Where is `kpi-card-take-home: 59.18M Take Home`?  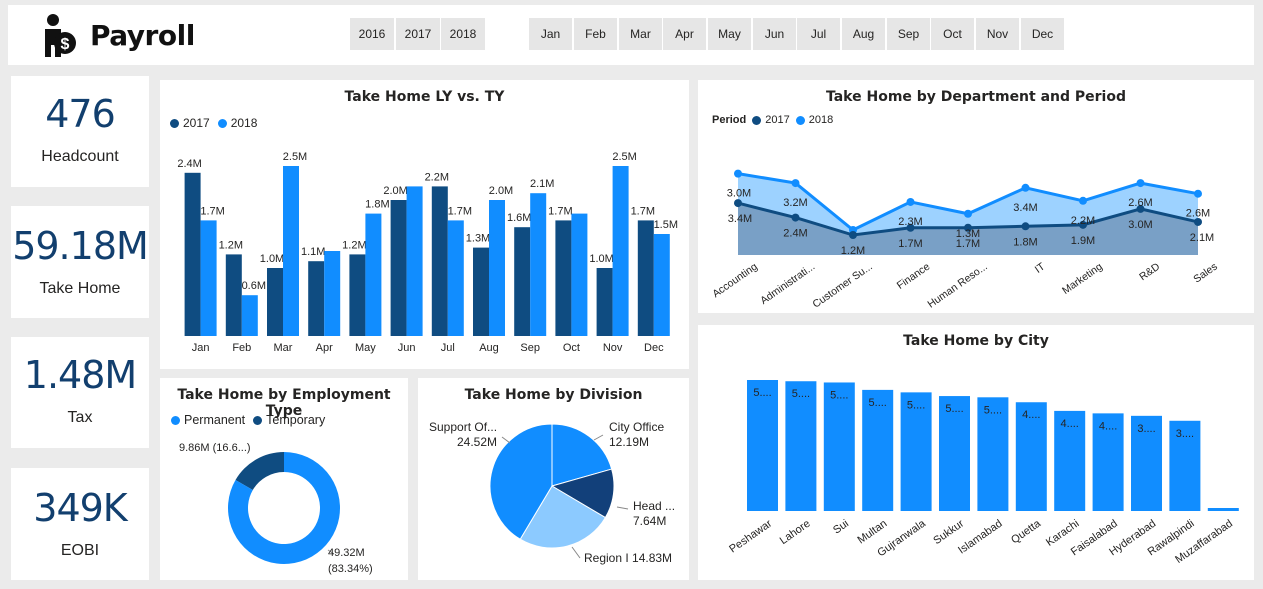
kpi-card-take-home: 59.18M Take Home is located at coordinates (80, 262).